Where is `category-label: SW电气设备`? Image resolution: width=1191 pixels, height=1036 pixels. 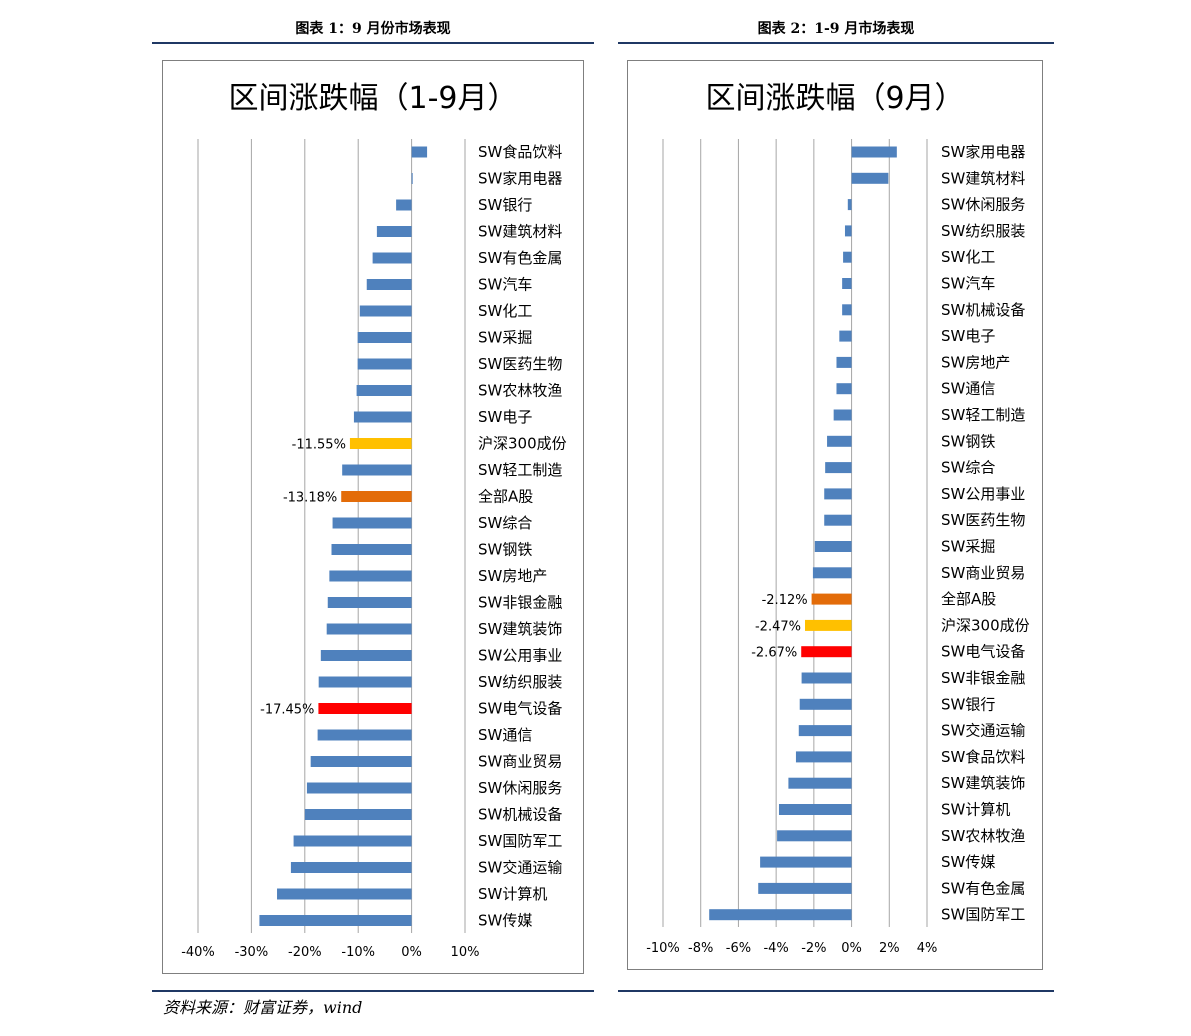
category-label: SW电气设备 is located at coordinates (983, 652).